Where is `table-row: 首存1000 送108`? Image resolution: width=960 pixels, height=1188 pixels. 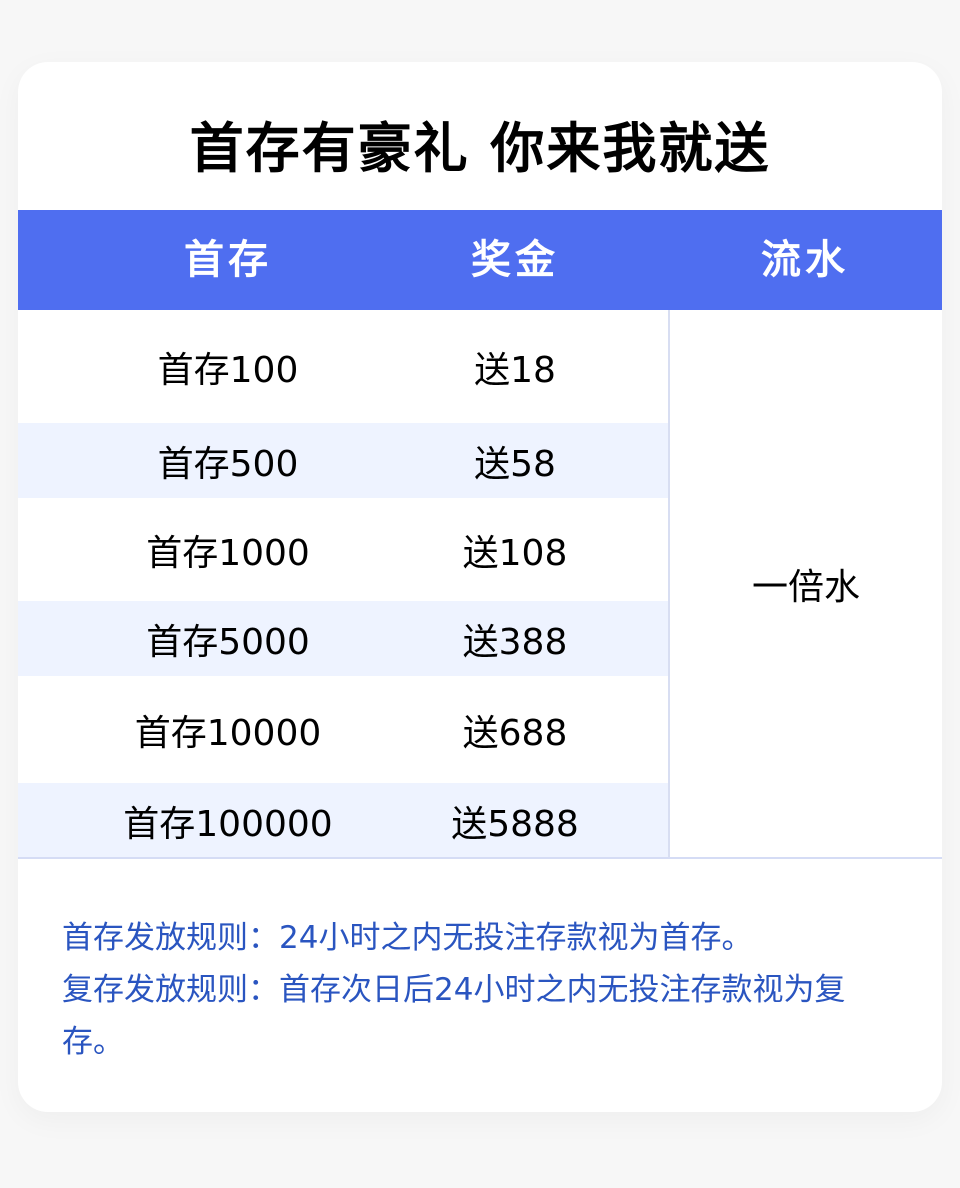 table-row: 首存1000 送108 is located at coordinates (343, 549).